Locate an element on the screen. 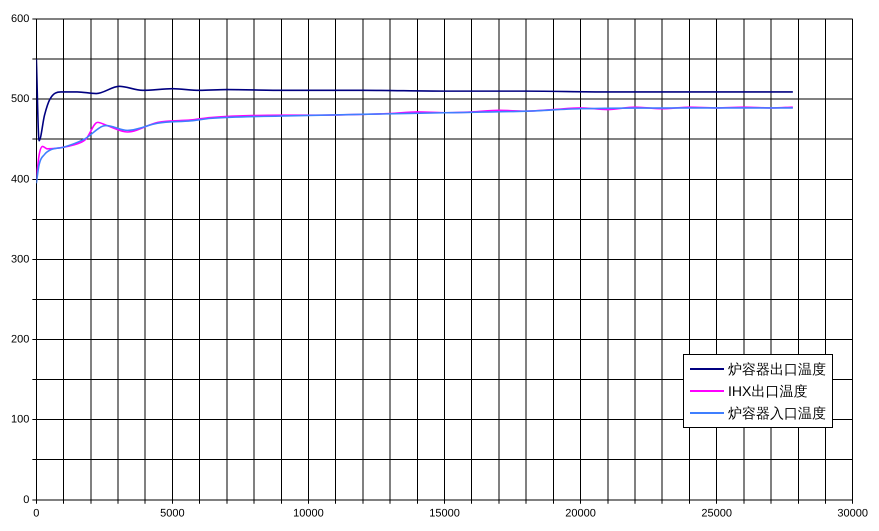 This screenshot has width=879, height=531. line-series is located at coordinates (415, 100).